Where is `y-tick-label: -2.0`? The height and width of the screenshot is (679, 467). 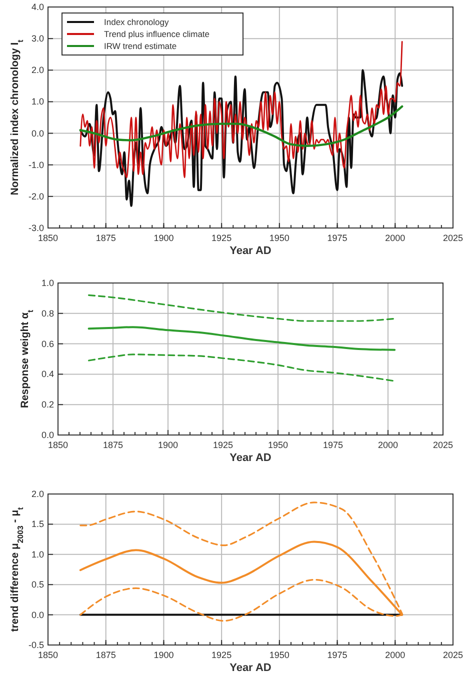
y-tick-label: -2.0 is located at coordinates (36, 196).